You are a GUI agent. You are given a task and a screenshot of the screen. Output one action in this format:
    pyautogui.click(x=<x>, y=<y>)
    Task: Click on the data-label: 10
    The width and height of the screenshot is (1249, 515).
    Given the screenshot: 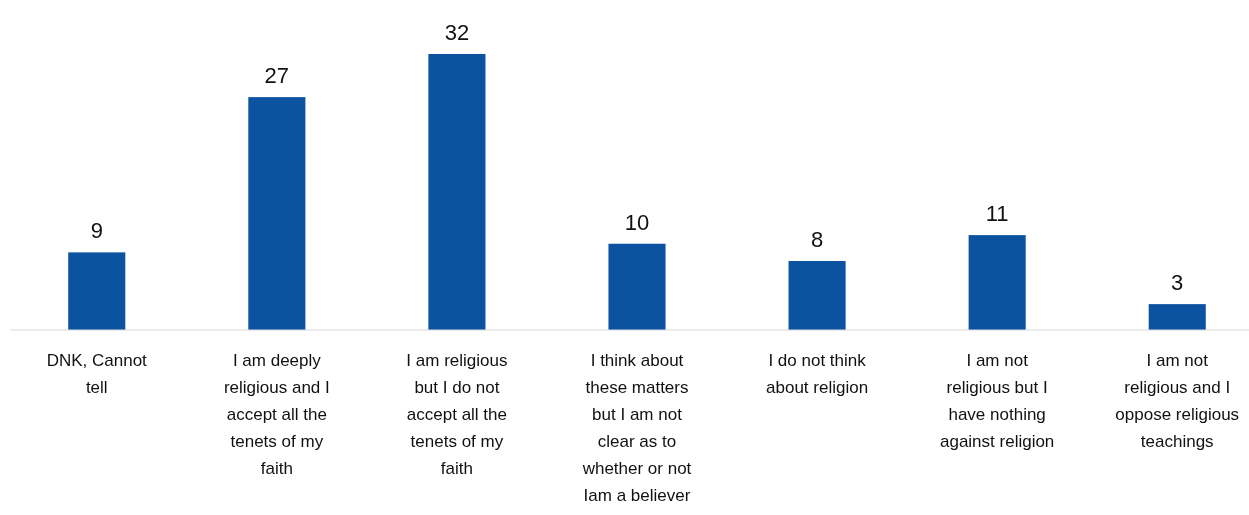 What is the action you would take?
    pyautogui.click(x=637, y=222)
    